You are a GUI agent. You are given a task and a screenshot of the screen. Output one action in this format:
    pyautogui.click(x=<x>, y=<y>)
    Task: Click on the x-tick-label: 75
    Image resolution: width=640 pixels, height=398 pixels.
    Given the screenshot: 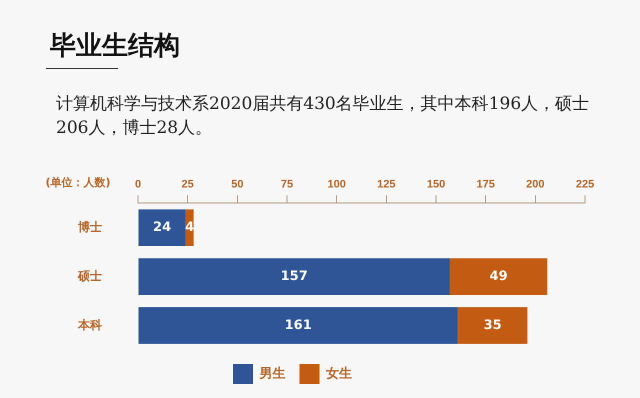 What is the action you would take?
    pyautogui.click(x=287, y=184)
    